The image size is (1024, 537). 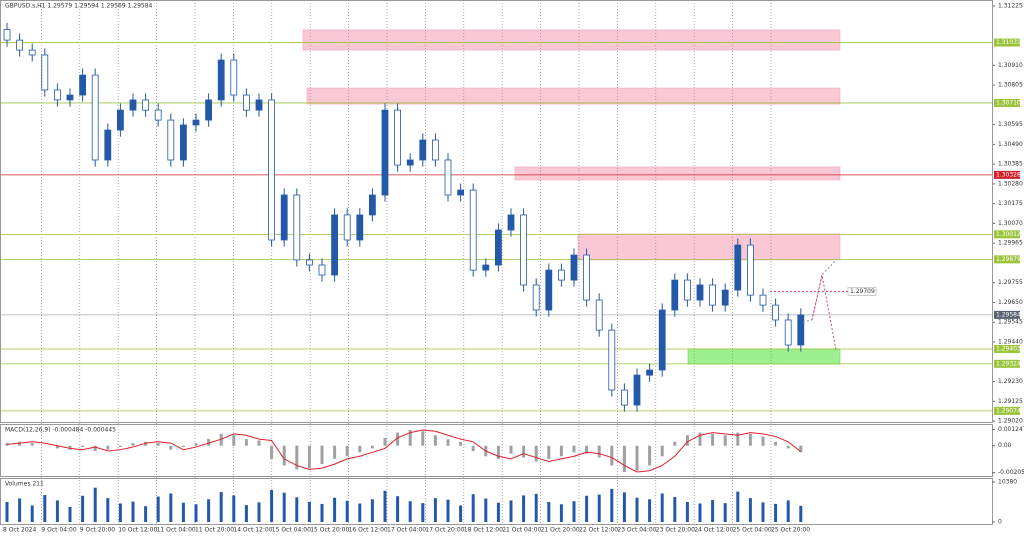 What do you see at coordinates (1008, 42) in the screenshot?
I see `level-label: 1.31031` at bounding box center [1008, 42].